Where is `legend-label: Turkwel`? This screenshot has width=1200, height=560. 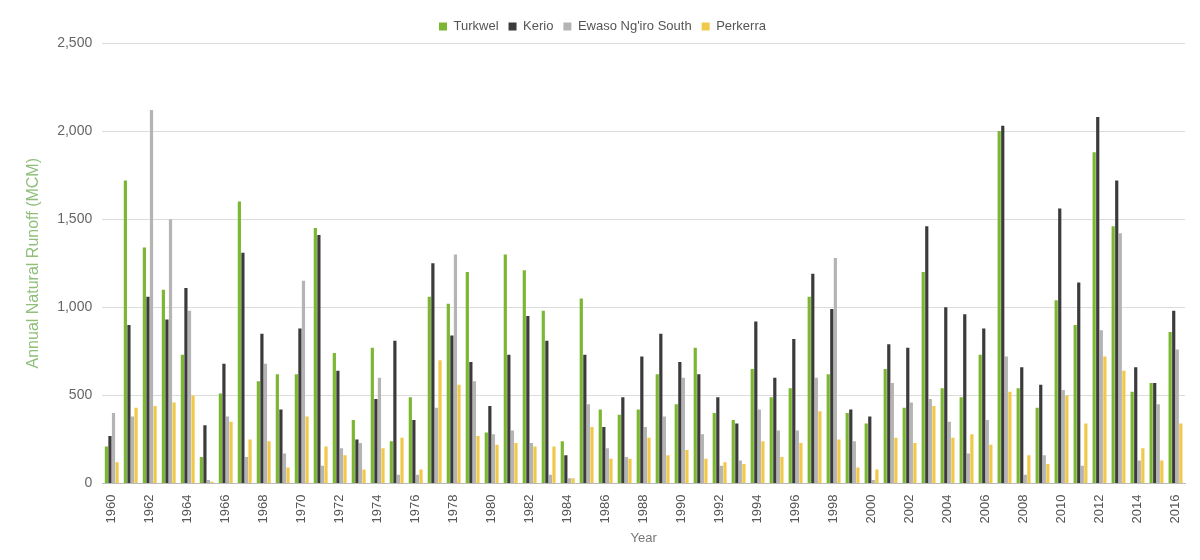
legend-label: Turkwel is located at coordinates (476, 26).